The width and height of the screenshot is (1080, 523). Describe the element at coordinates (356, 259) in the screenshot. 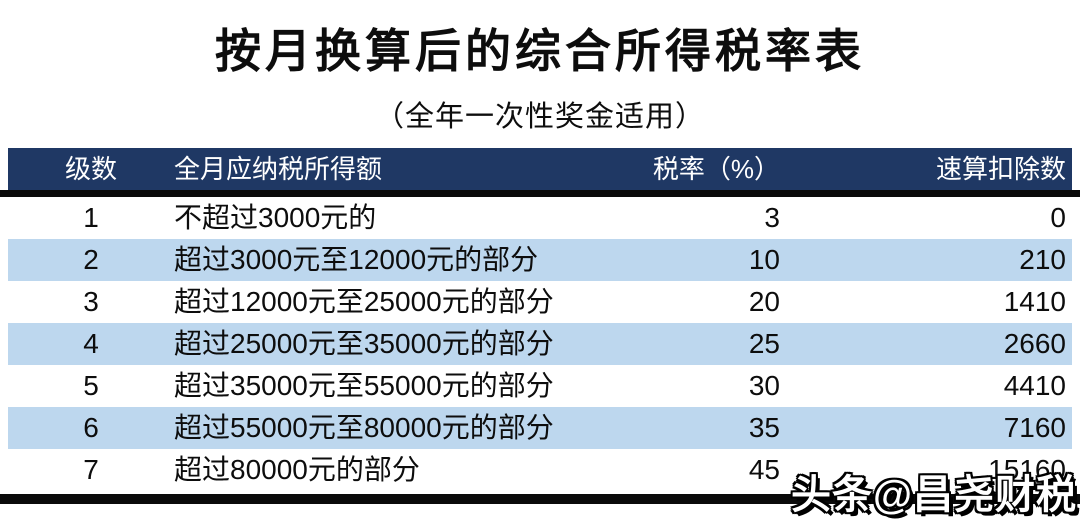

I see `cell-income: 超过3000元至12000元的部分` at that location.